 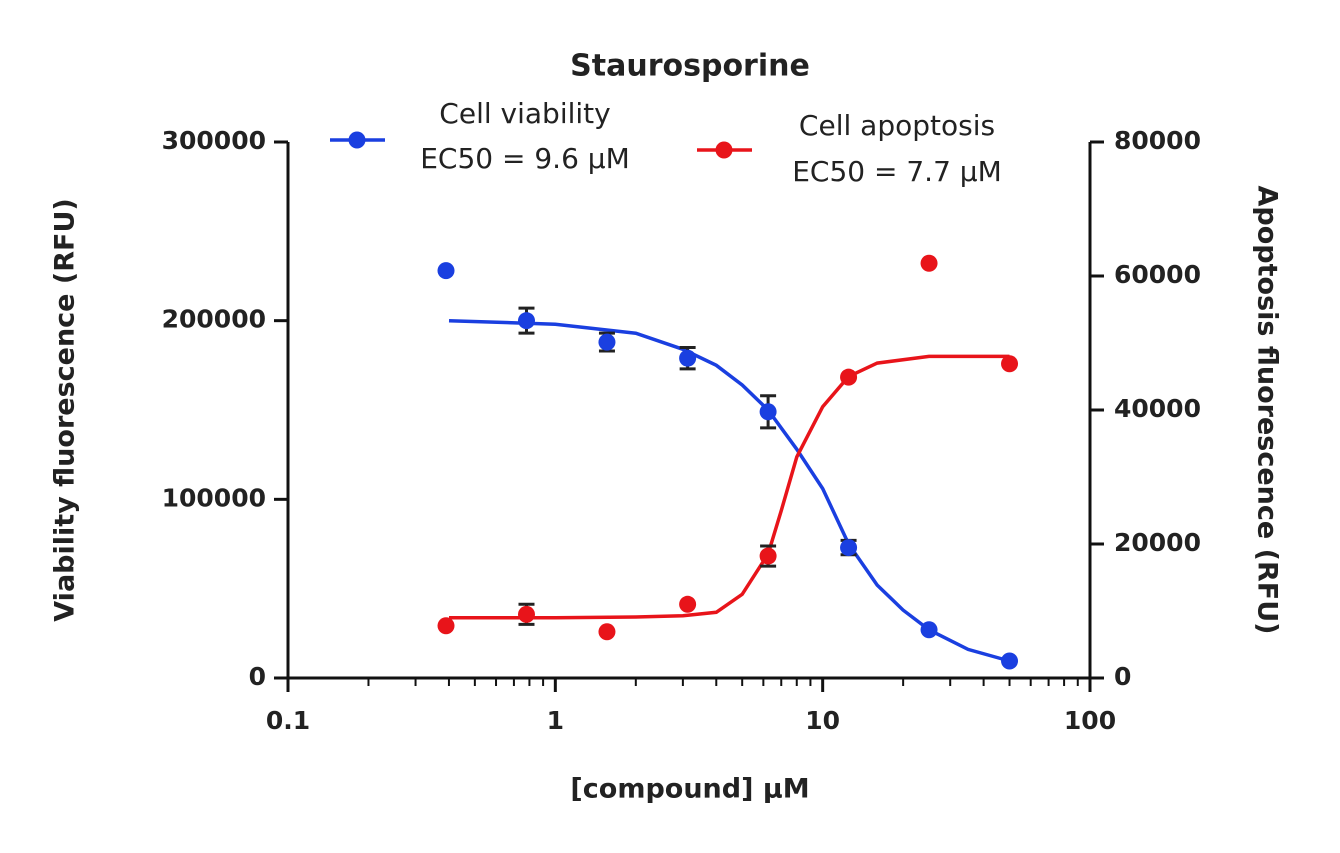 I want to click on y-tick-label: 200000, so click(x=214, y=319).